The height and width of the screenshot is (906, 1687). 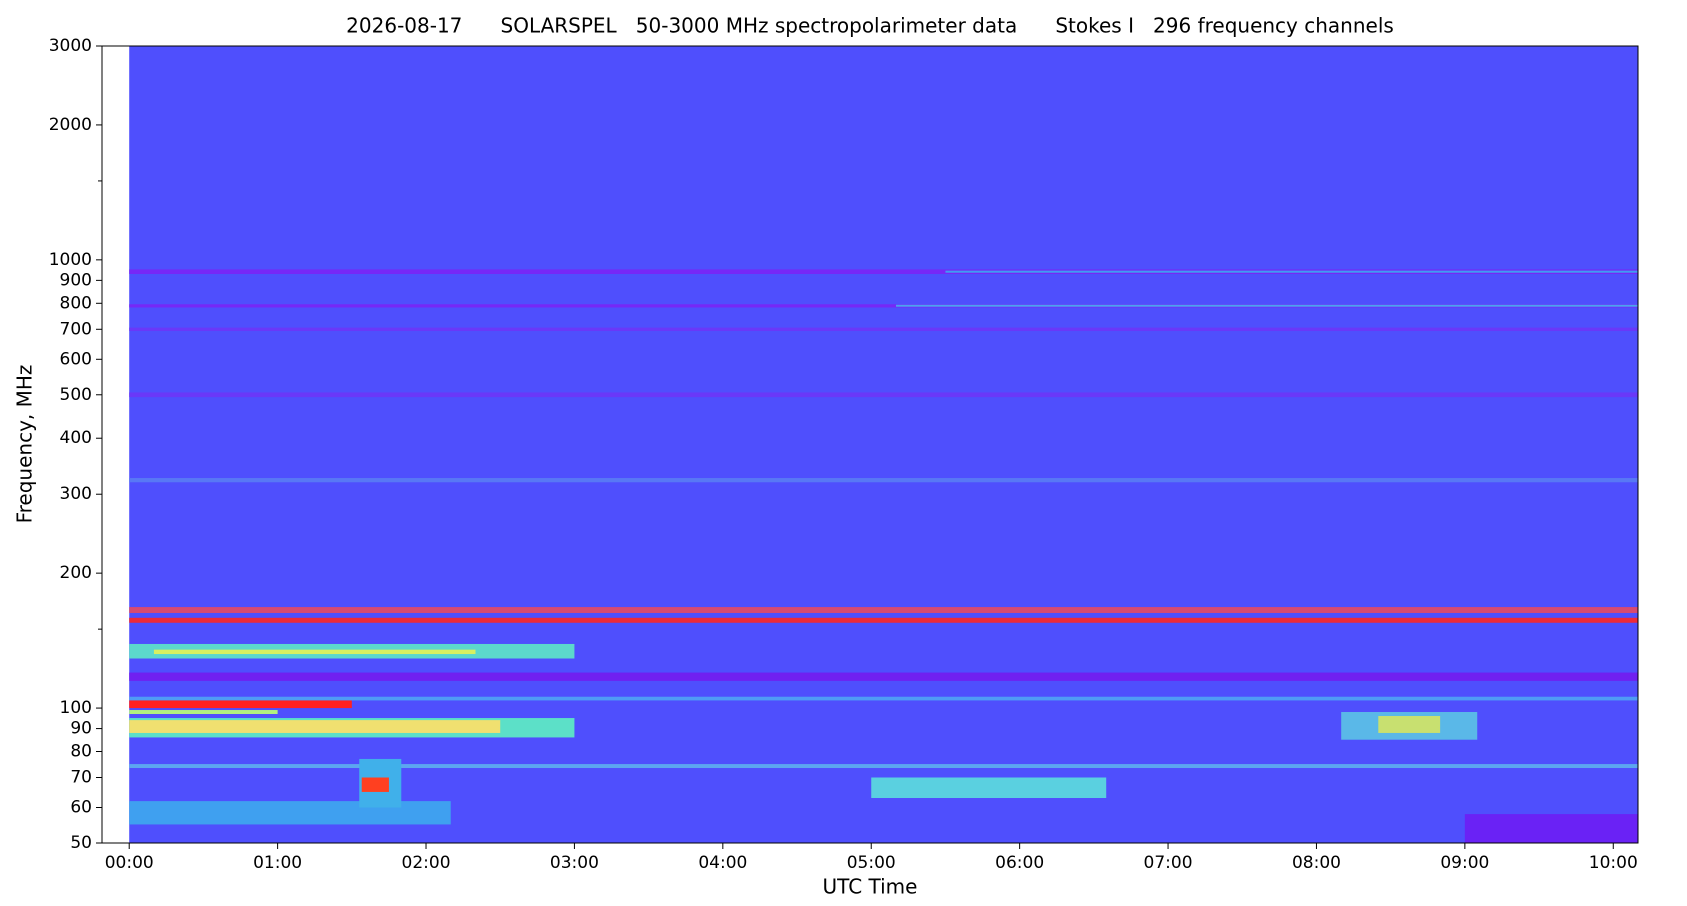 I want to click on x-tick-label: 06:00, so click(x=1019, y=863).